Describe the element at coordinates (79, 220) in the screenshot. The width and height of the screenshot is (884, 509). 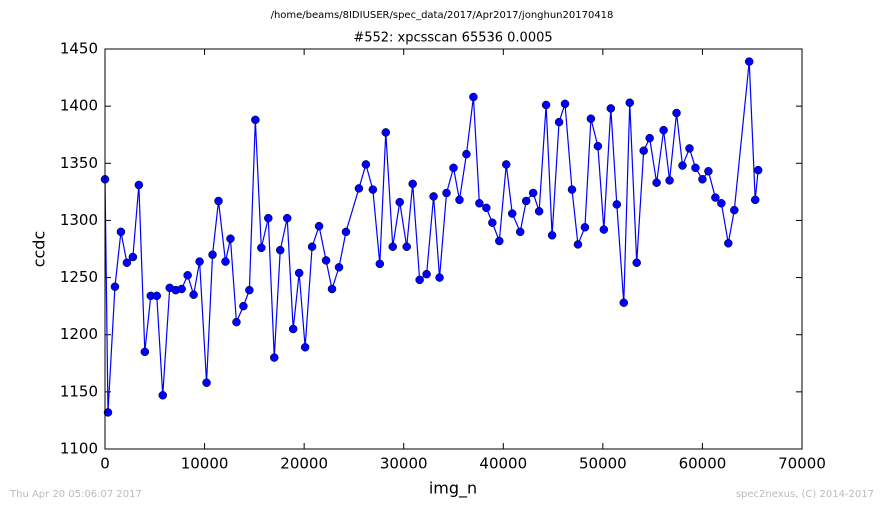
I see `y-tick-label: 1300` at that location.